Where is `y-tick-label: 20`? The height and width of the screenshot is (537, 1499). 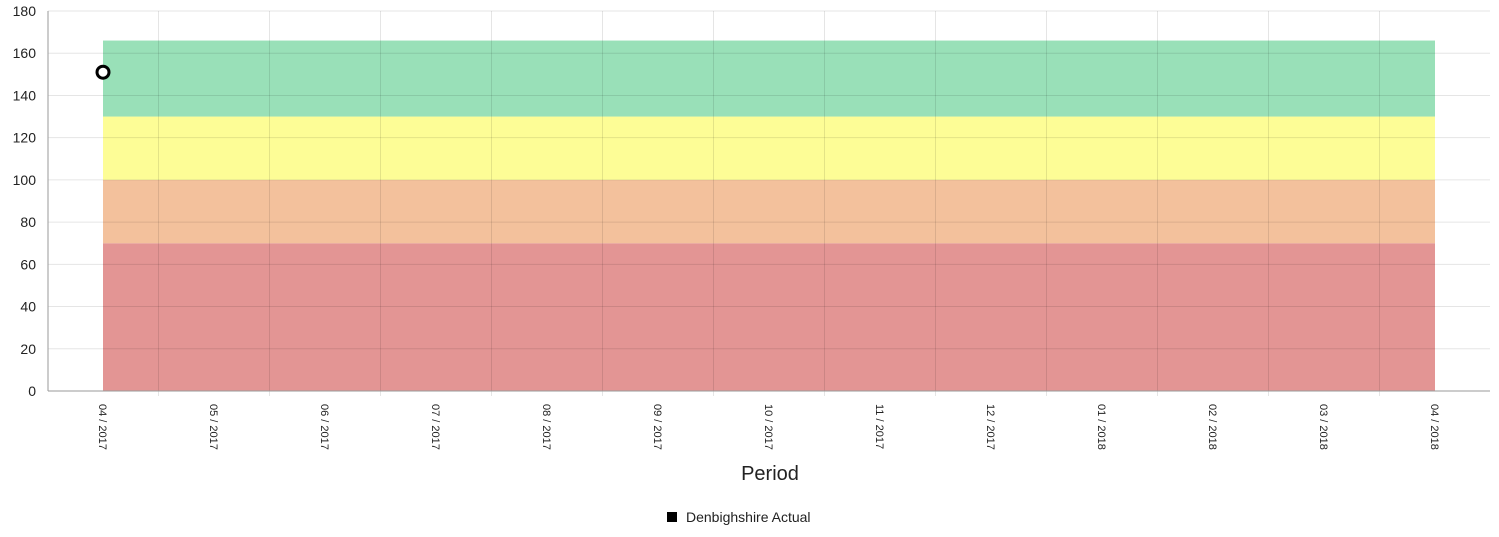
y-tick-label: 20 is located at coordinates (28, 349).